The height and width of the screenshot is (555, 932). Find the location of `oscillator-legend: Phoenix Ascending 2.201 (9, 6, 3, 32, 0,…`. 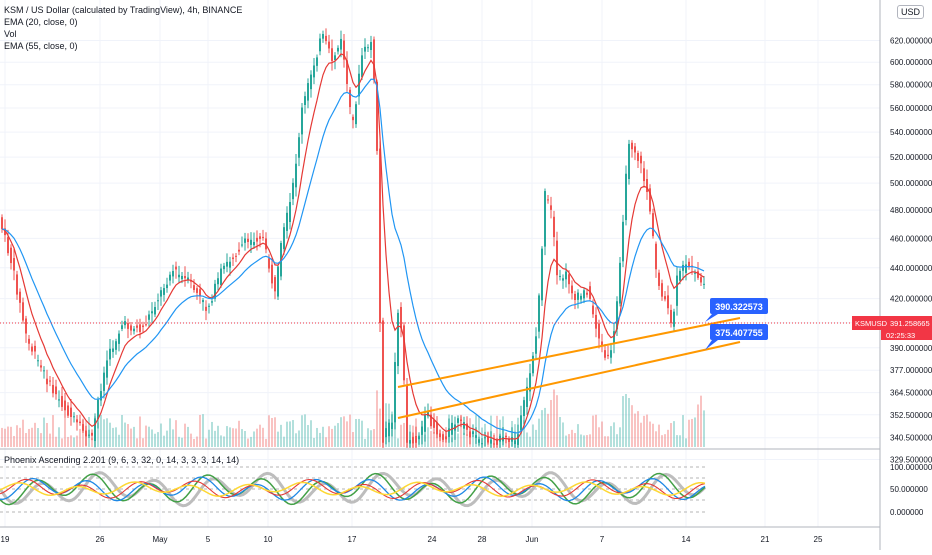

oscillator-legend: Phoenix Ascending 2.201 (9, 6, 3, 32, 0,… is located at coordinates (122, 460).